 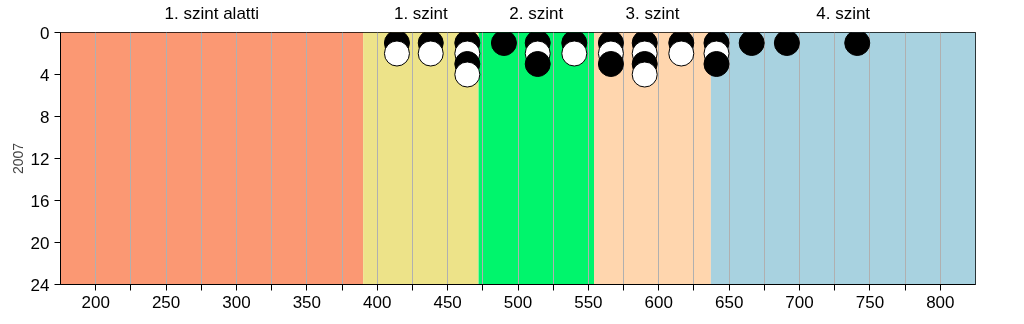 What do you see at coordinates (45, 117) in the screenshot?
I see `y-tick-label: 8` at bounding box center [45, 117].